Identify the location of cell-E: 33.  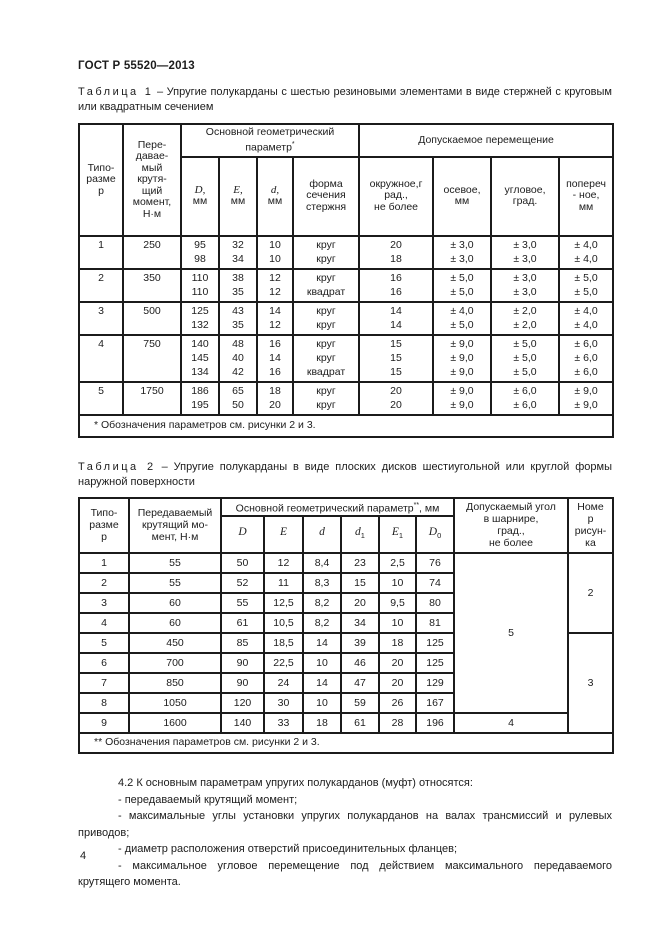
(283, 723).